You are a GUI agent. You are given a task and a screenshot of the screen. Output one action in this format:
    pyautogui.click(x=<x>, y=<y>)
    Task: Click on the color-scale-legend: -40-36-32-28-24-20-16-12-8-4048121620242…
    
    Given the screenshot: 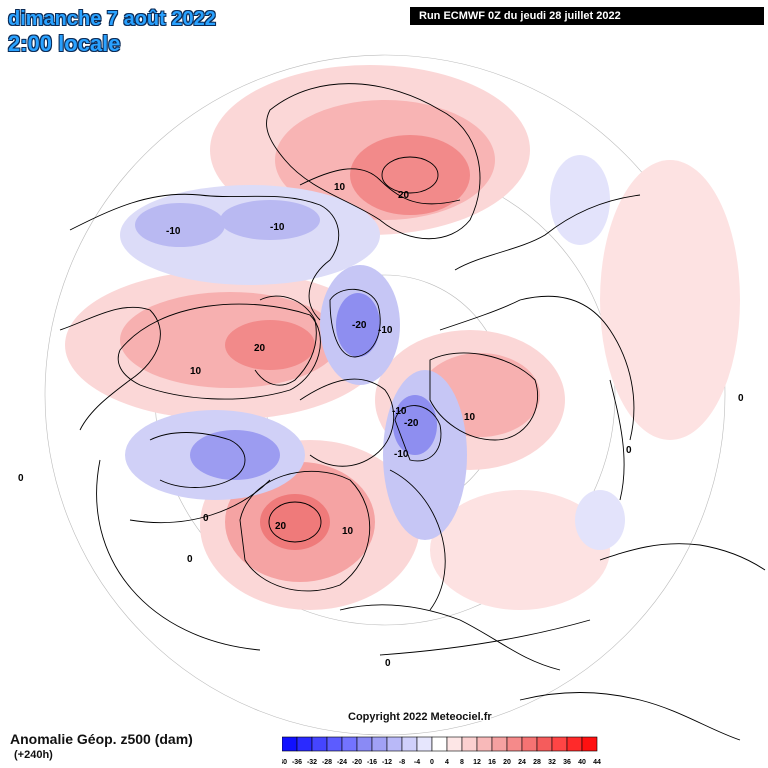 What is the action you would take?
    pyautogui.click(x=441, y=751)
    